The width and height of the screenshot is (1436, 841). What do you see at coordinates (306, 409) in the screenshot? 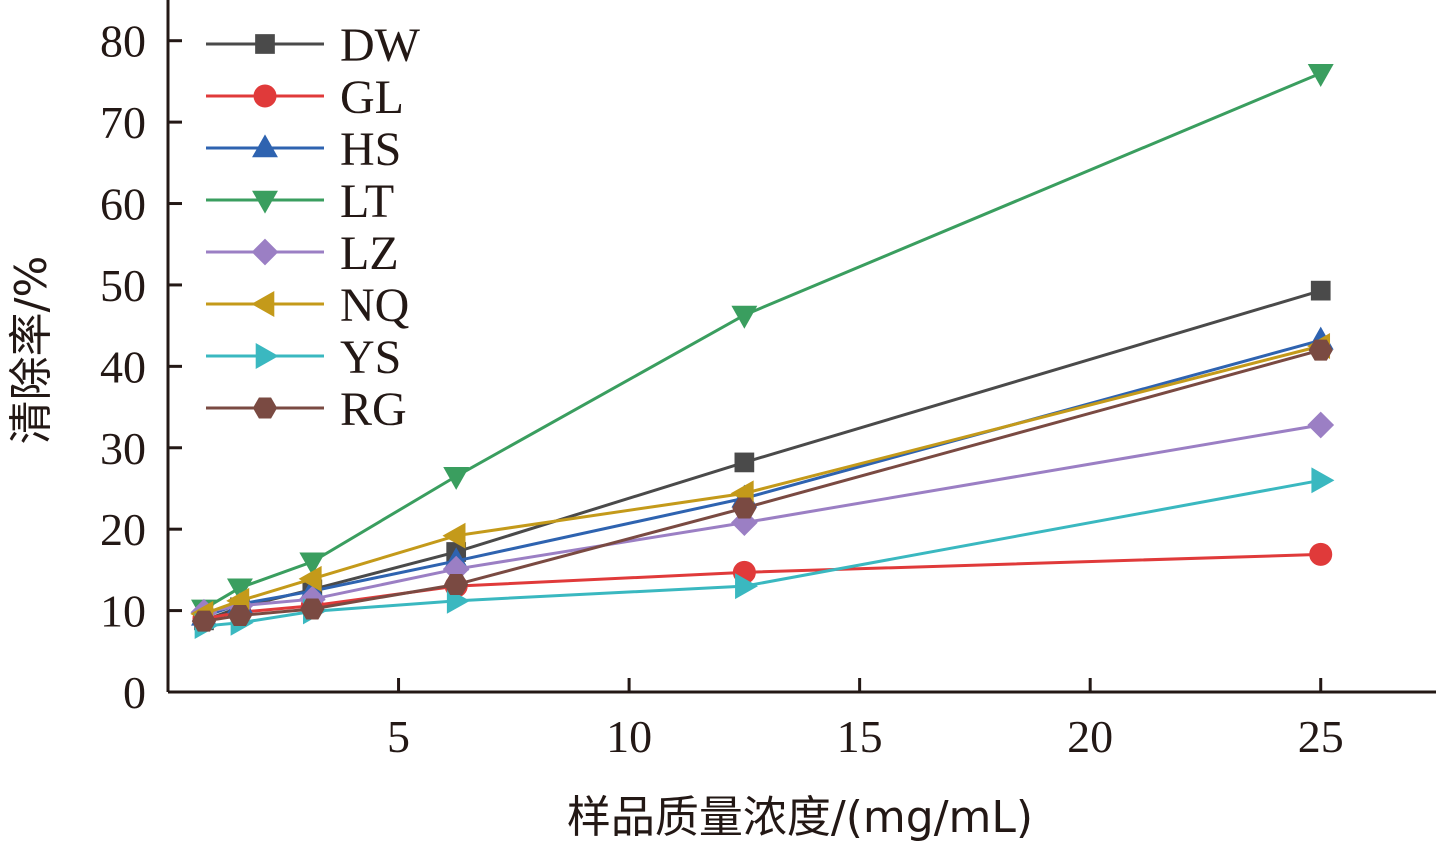
I see `legend-entry-rg: RG` at bounding box center [306, 409].